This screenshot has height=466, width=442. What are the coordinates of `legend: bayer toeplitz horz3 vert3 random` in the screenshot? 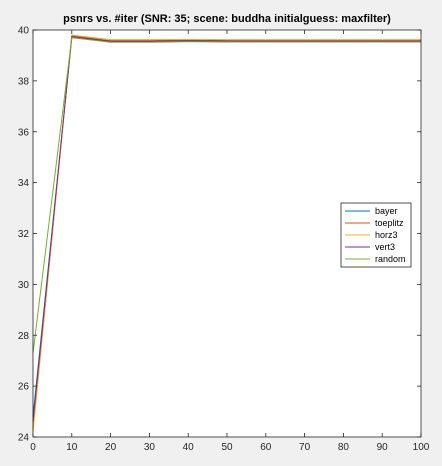 It's located at (376, 235).